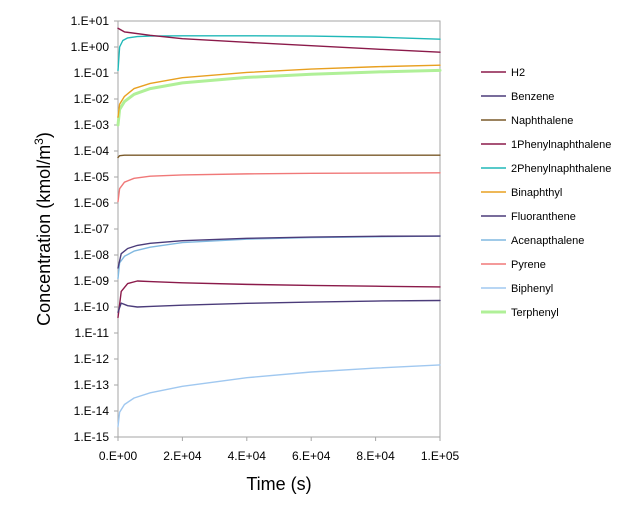 Image resolution: width=643 pixels, height=513 pixels. Describe the element at coordinates (92, 255) in the screenshot. I see `y-tick-label: 1.E-08` at that location.